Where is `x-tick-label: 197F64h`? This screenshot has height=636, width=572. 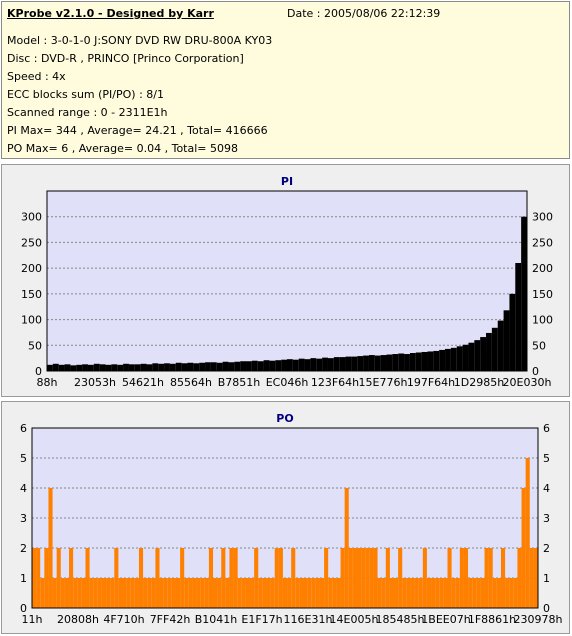 x-tick-label: 197F64h is located at coordinates (431, 382).